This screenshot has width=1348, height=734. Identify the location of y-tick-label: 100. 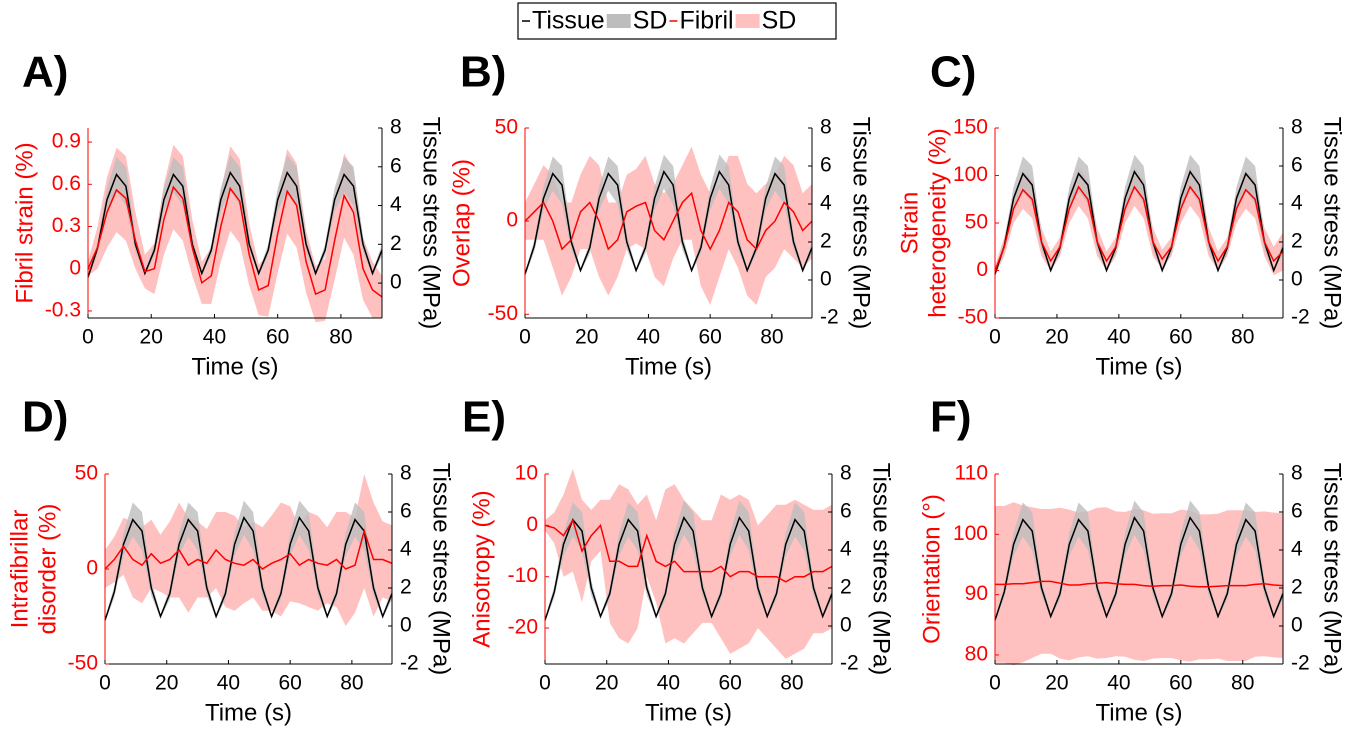
(970, 174).